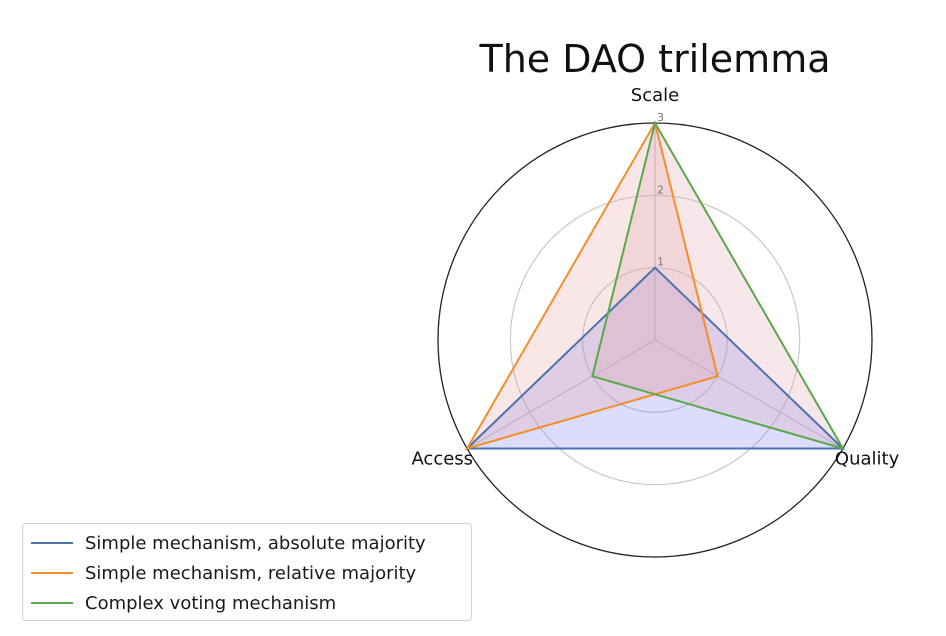 This screenshot has width=946, height=636. I want to click on radial-tick-label: 1, so click(660, 262).